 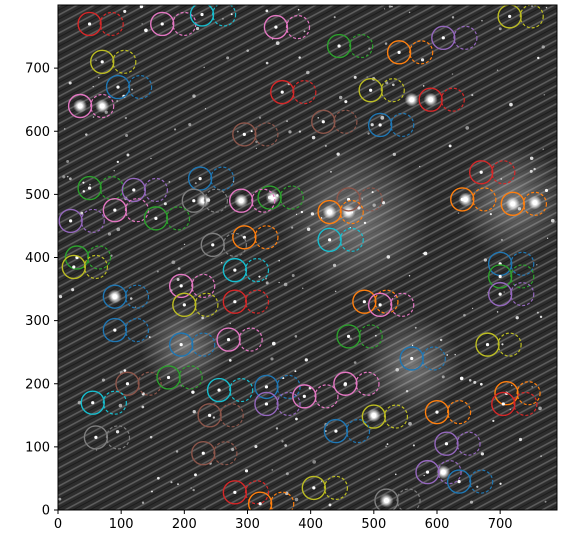 What do you see at coordinates (41, 290) in the screenshot?
I see `y-axis: 0 100 200 300 400 500 600 700` at bounding box center [41, 290].